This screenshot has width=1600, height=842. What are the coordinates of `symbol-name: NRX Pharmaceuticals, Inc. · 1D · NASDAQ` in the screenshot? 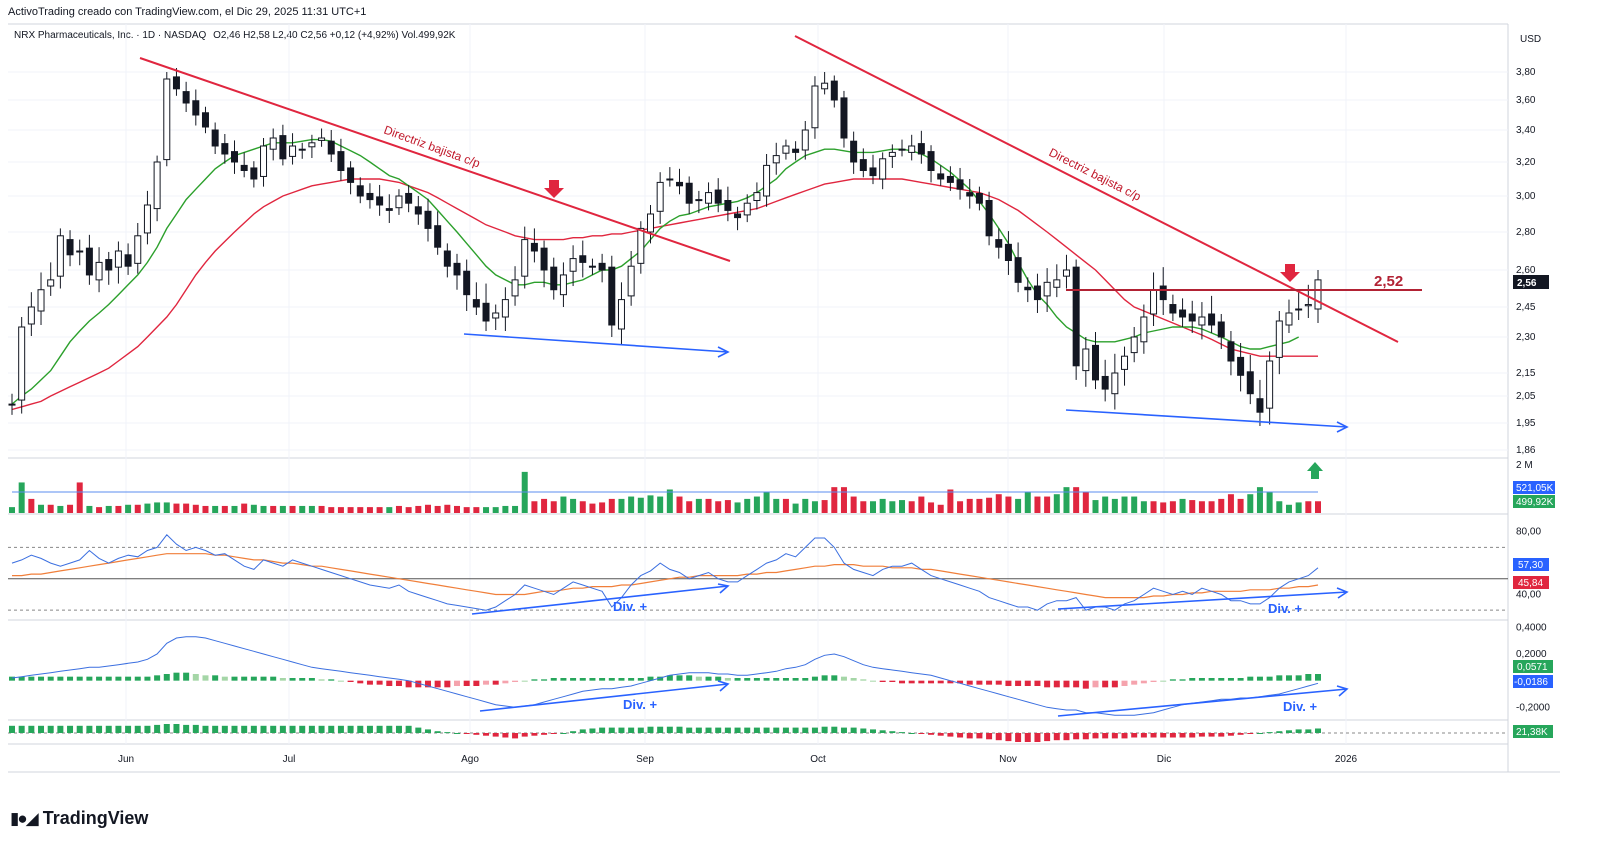 It's located at (110, 35).